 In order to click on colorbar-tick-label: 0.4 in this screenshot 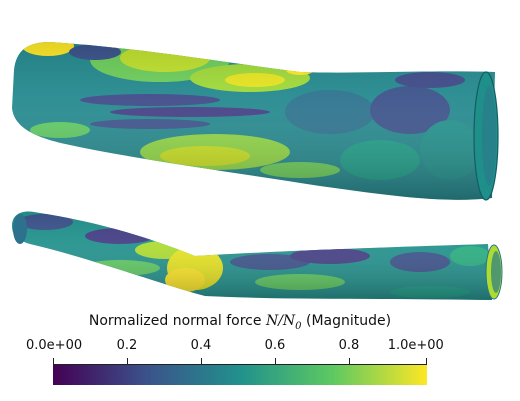, I will do `click(201, 345)`.